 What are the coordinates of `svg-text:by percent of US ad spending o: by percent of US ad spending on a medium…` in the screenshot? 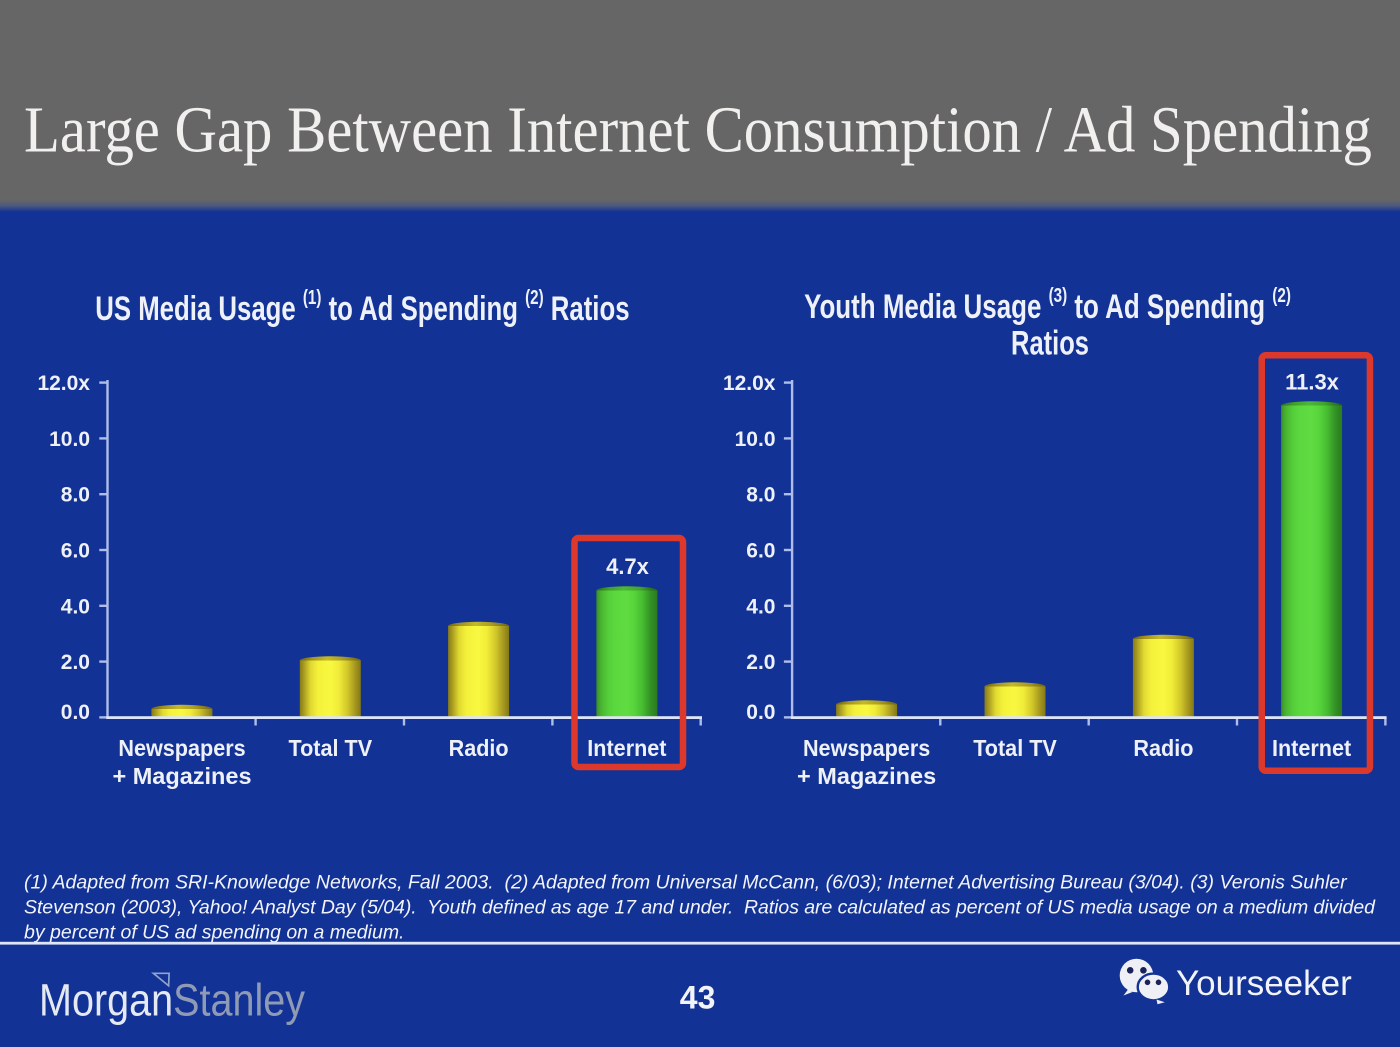 It's located at (214, 933).